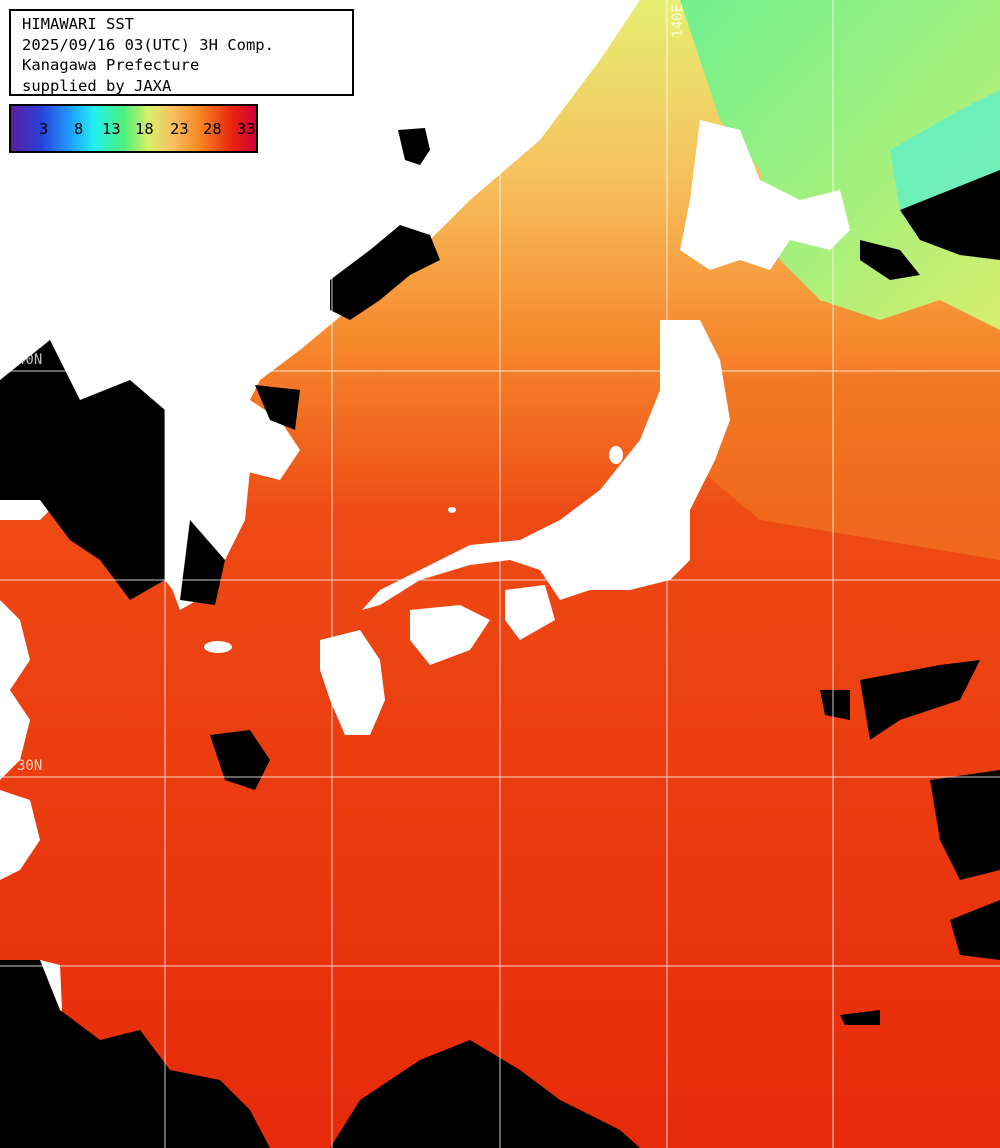 This screenshot has width=1000, height=1148. I want to click on legend-tick: 23, so click(179, 129).